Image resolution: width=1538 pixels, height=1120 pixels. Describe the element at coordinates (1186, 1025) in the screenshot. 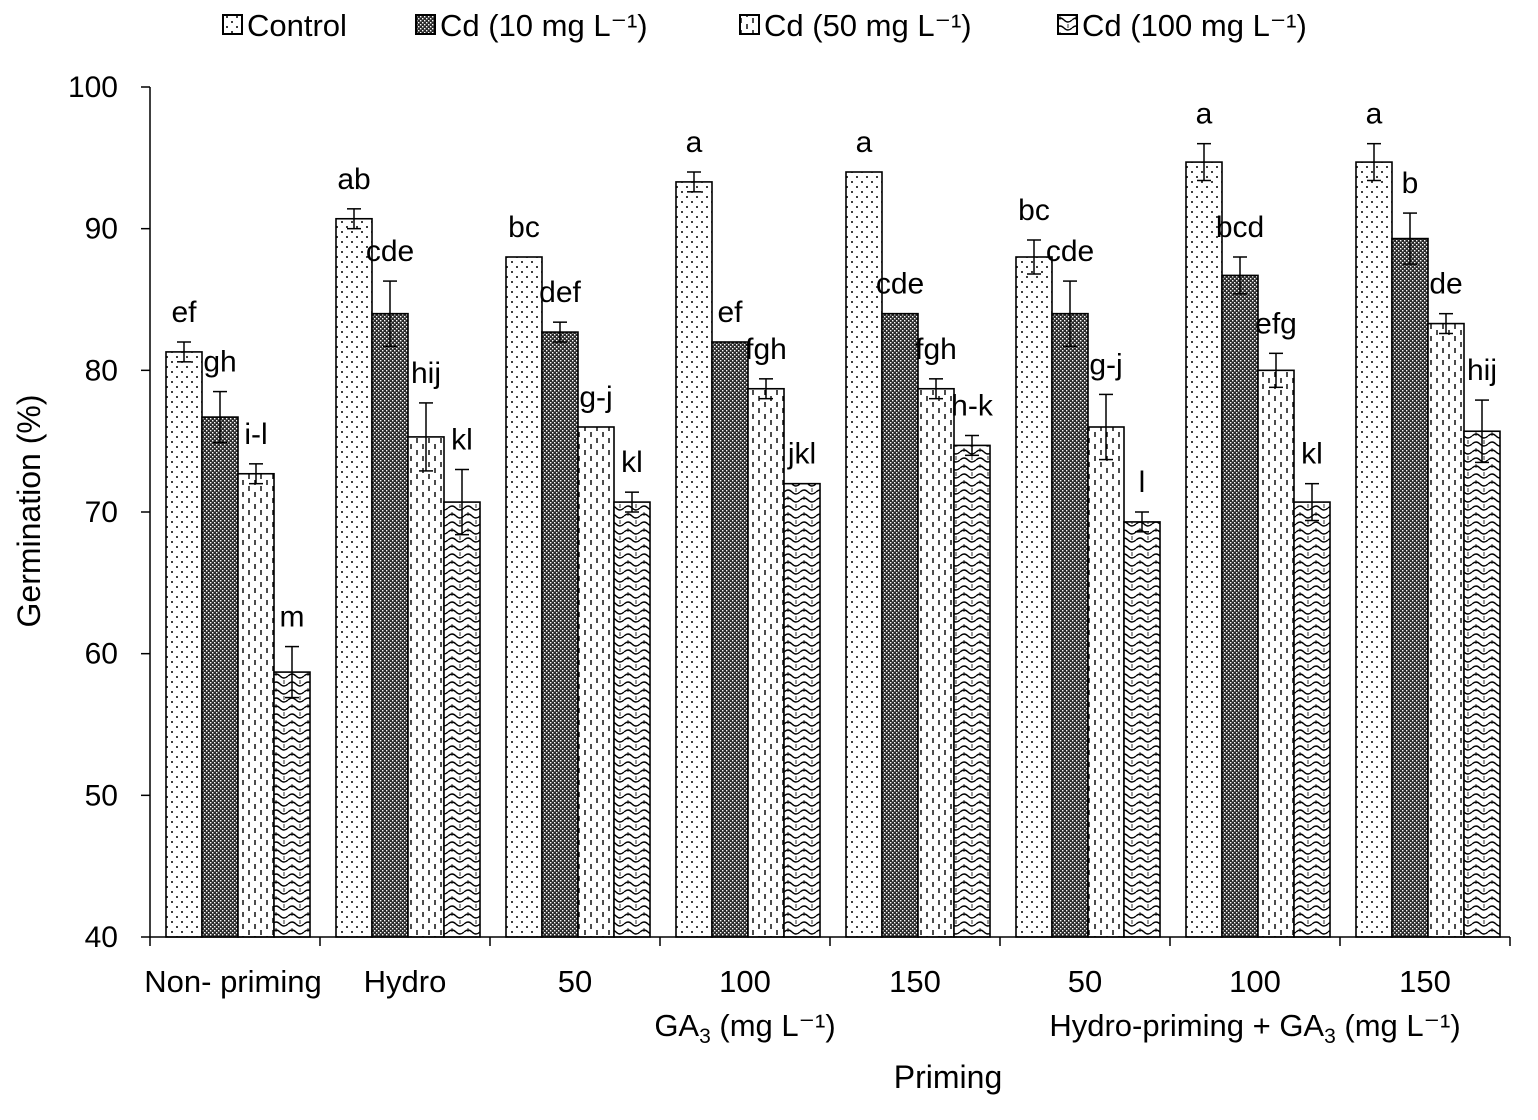

I see `x-group-label-main: Hydro-priming + GA` at that location.